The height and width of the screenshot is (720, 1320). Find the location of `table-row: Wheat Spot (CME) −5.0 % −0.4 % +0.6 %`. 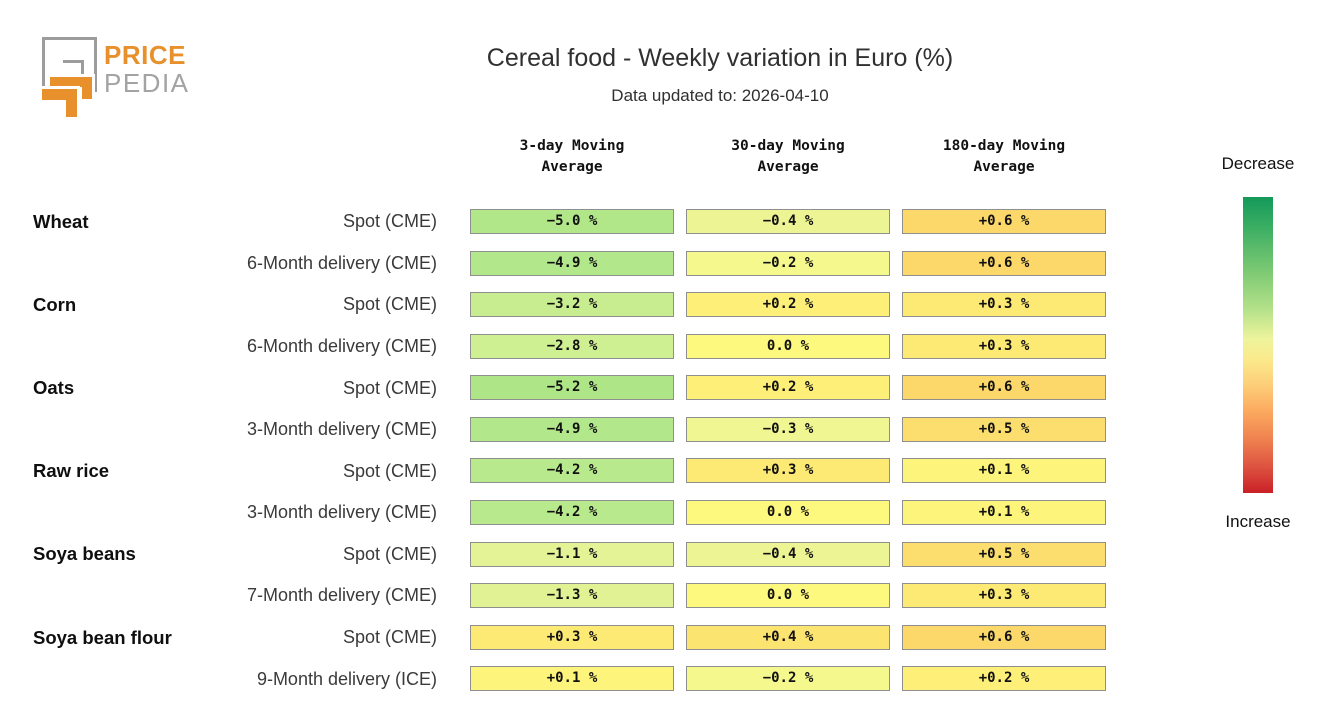

table-row: Wheat Spot (CME) −5.0 % −0.4 % +0.6 % is located at coordinates (565, 222).